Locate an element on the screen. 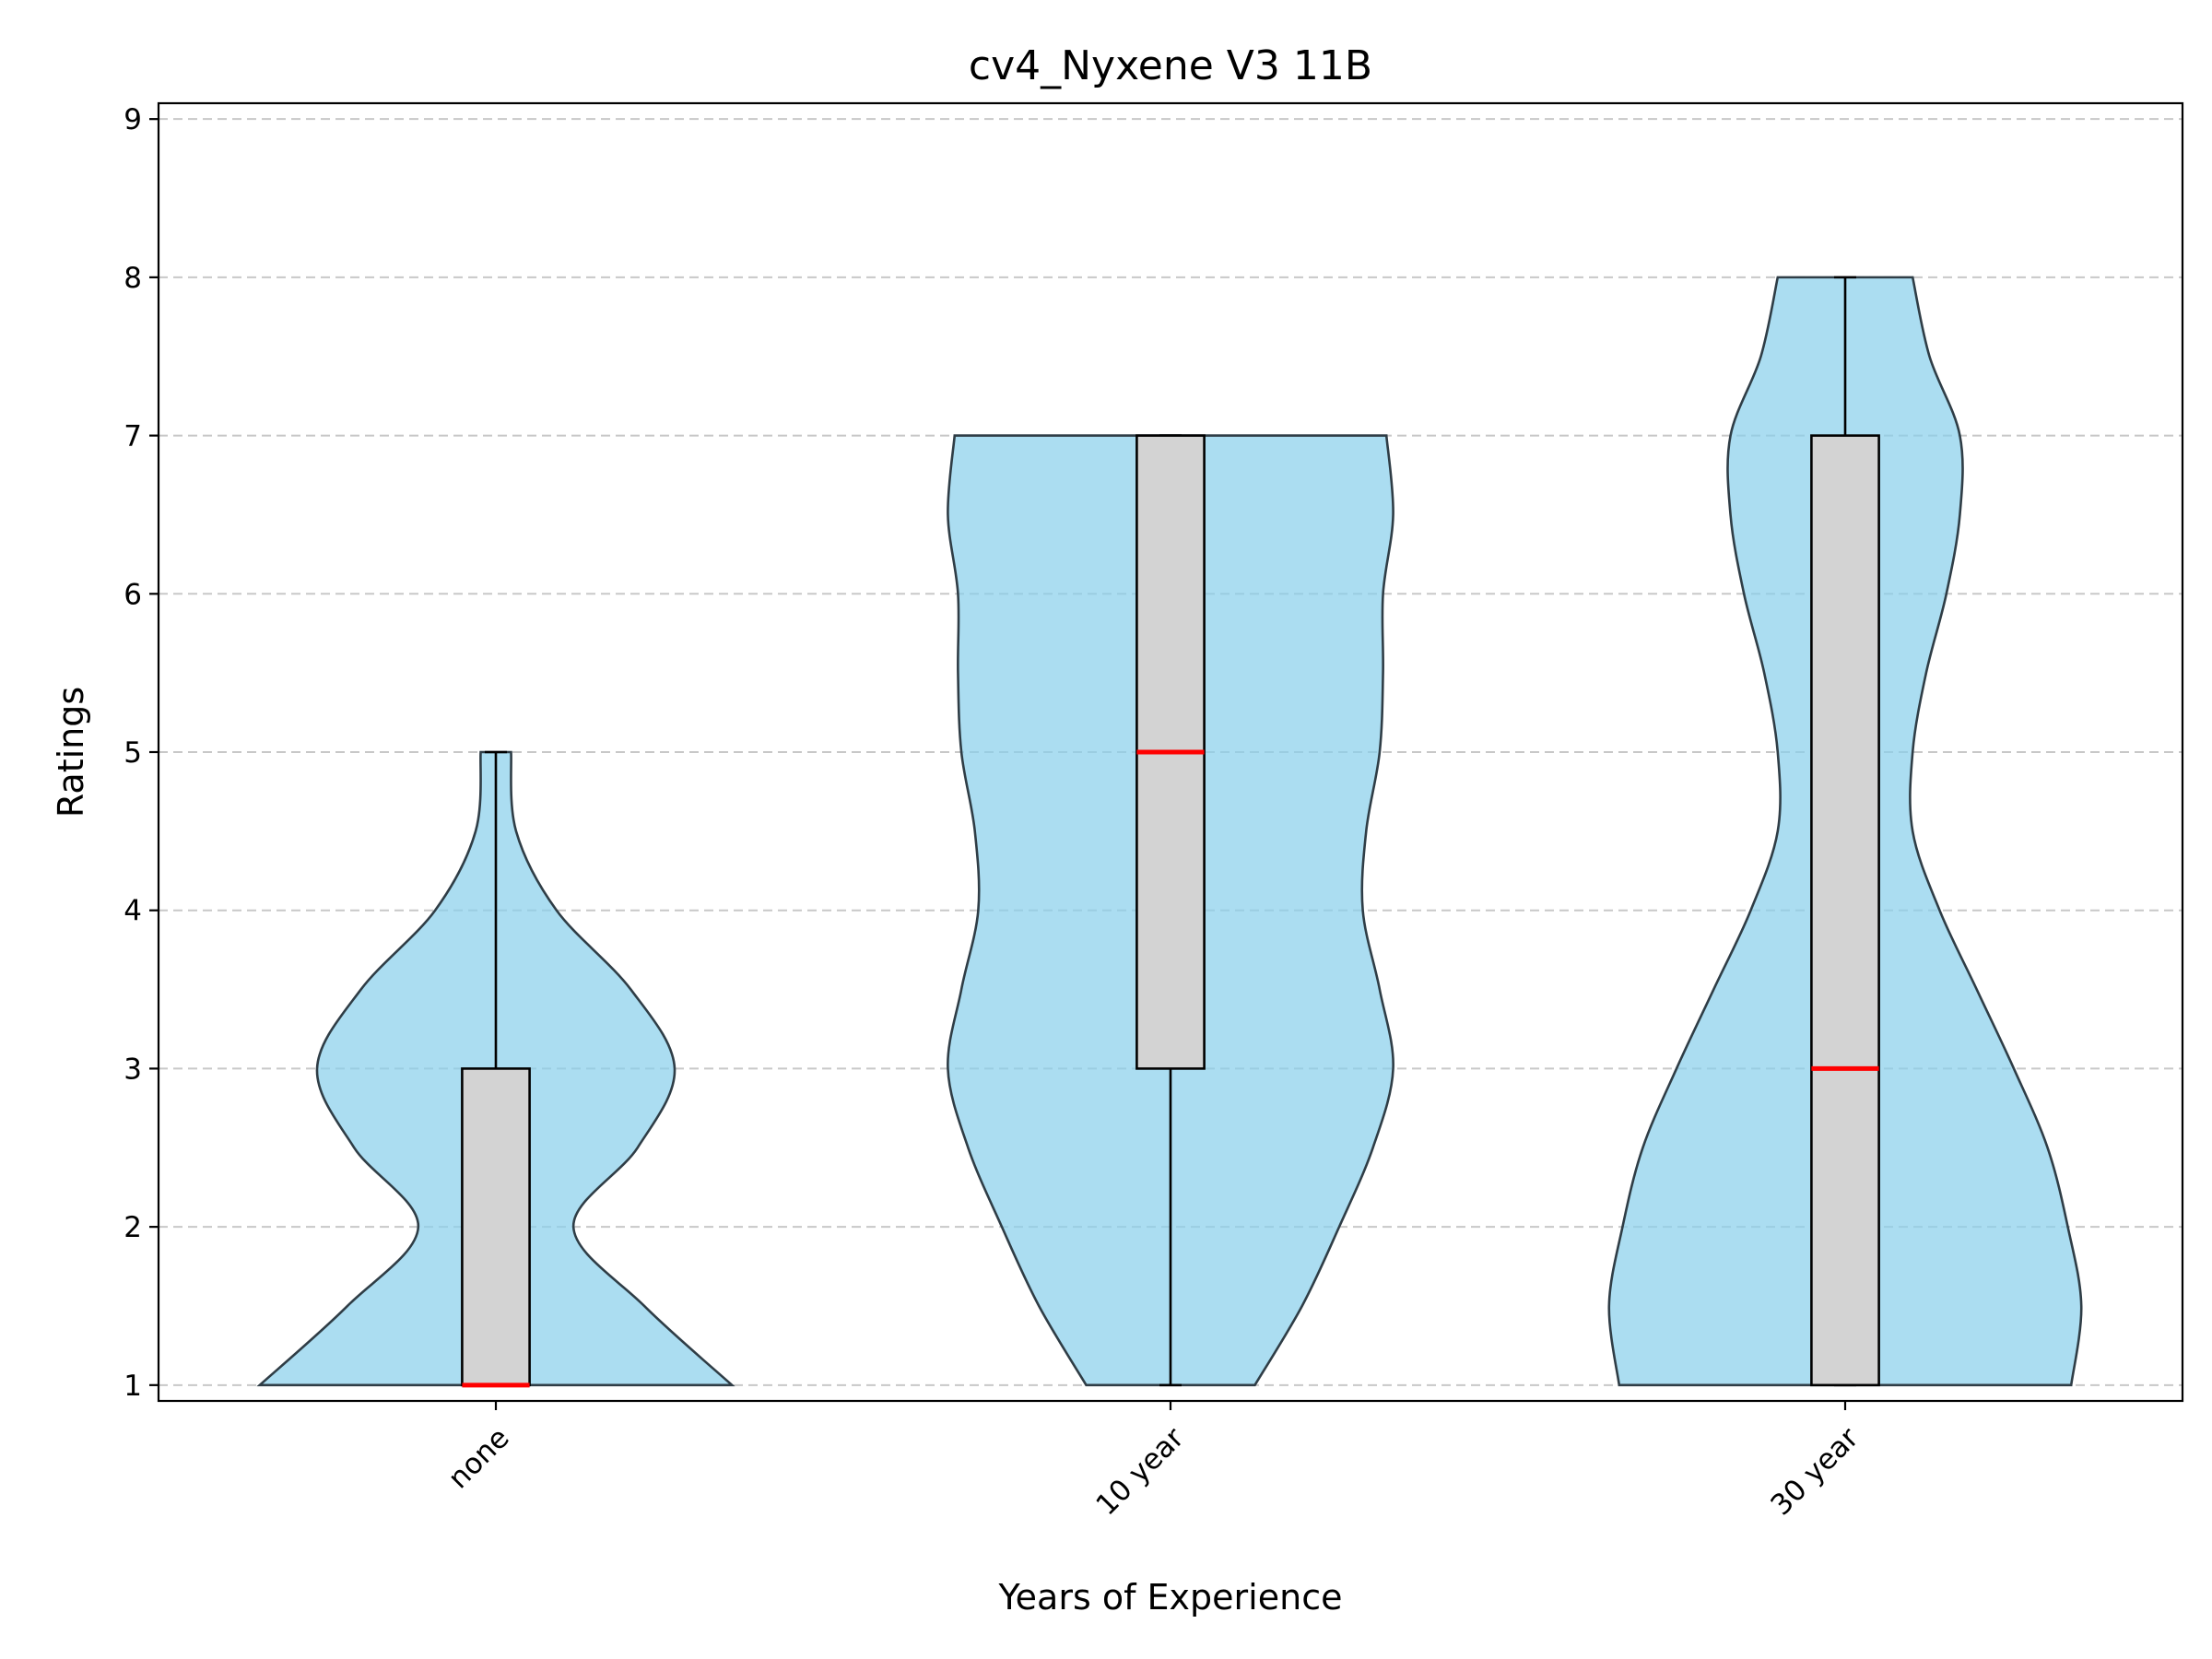 This screenshot has height=1659, width=2212. y-axis-ticks: 1 2 3 4 5 6 7 8 9 is located at coordinates (141, 753).